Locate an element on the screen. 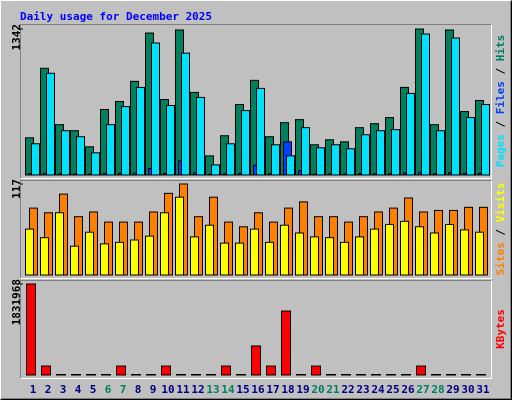  legend-entry: Files is located at coordinates (500, 97).